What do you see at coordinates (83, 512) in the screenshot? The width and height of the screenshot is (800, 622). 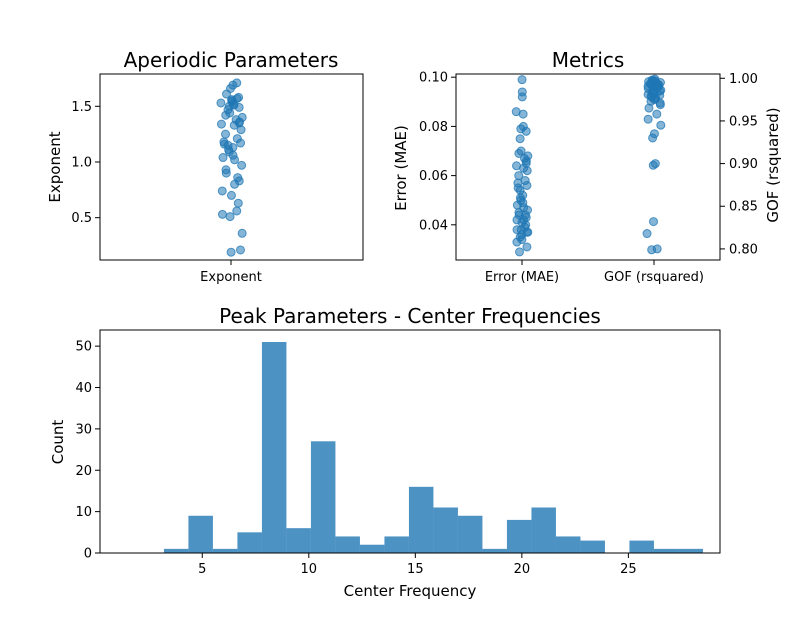 I see `peak-y-tick-label: 10` at bounding box center [83, 512].